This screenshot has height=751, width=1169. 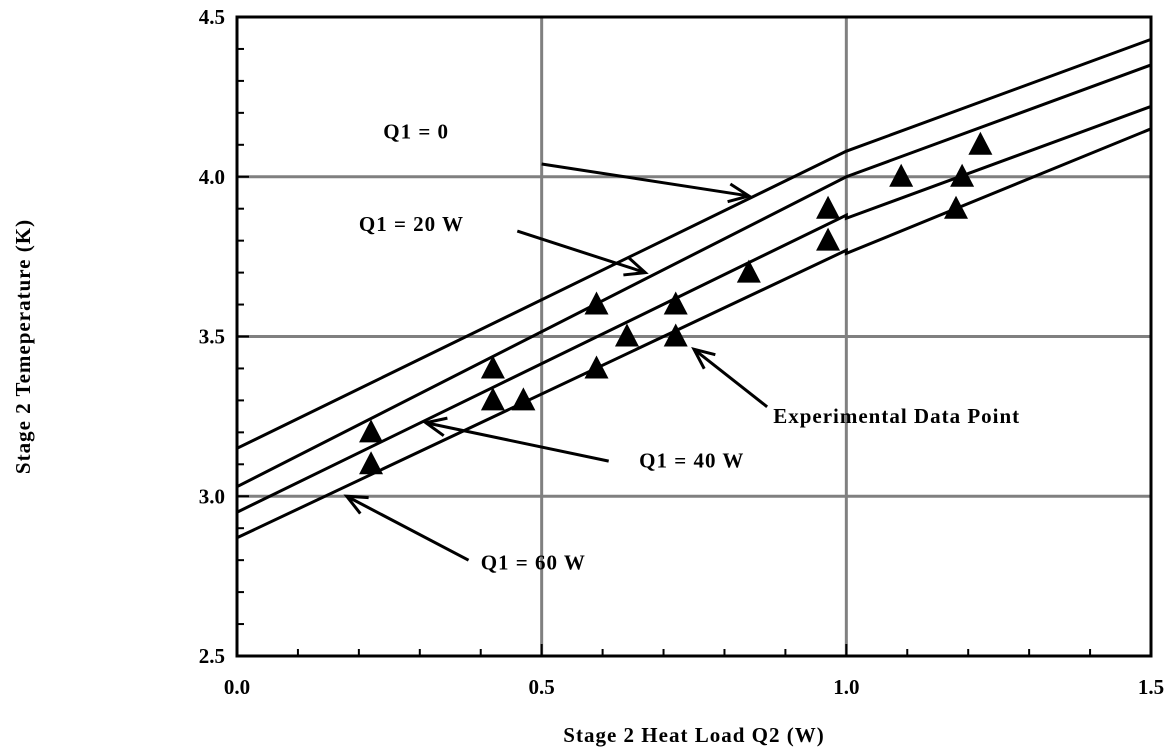 What do you see at coordinates (533, 563) in the screenshot?
I see `annotation-label: Q1 = 60 W` at bounding box center [533, 563].